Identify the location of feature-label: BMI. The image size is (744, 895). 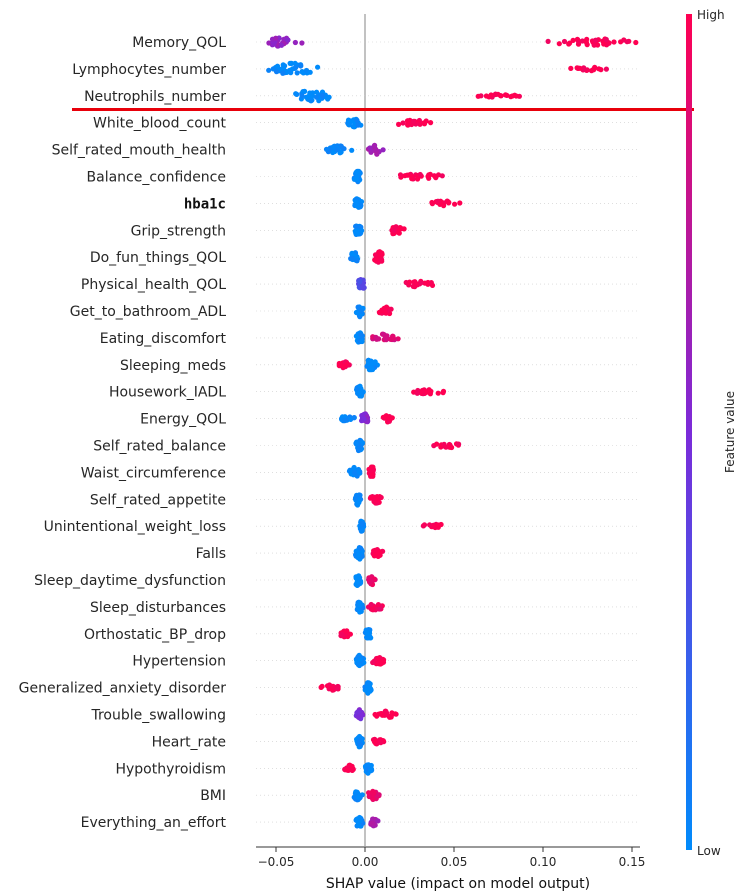
(213, 796).